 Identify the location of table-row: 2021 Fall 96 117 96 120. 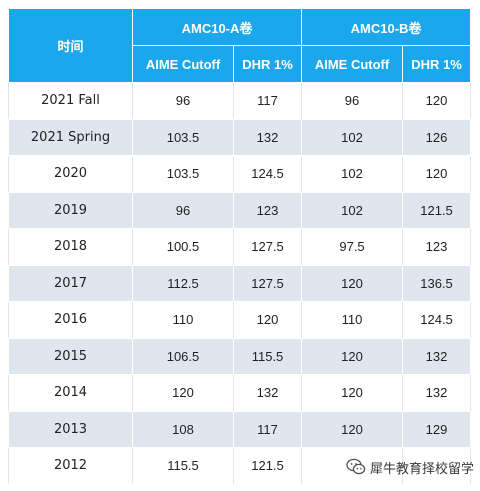
(240, 101).